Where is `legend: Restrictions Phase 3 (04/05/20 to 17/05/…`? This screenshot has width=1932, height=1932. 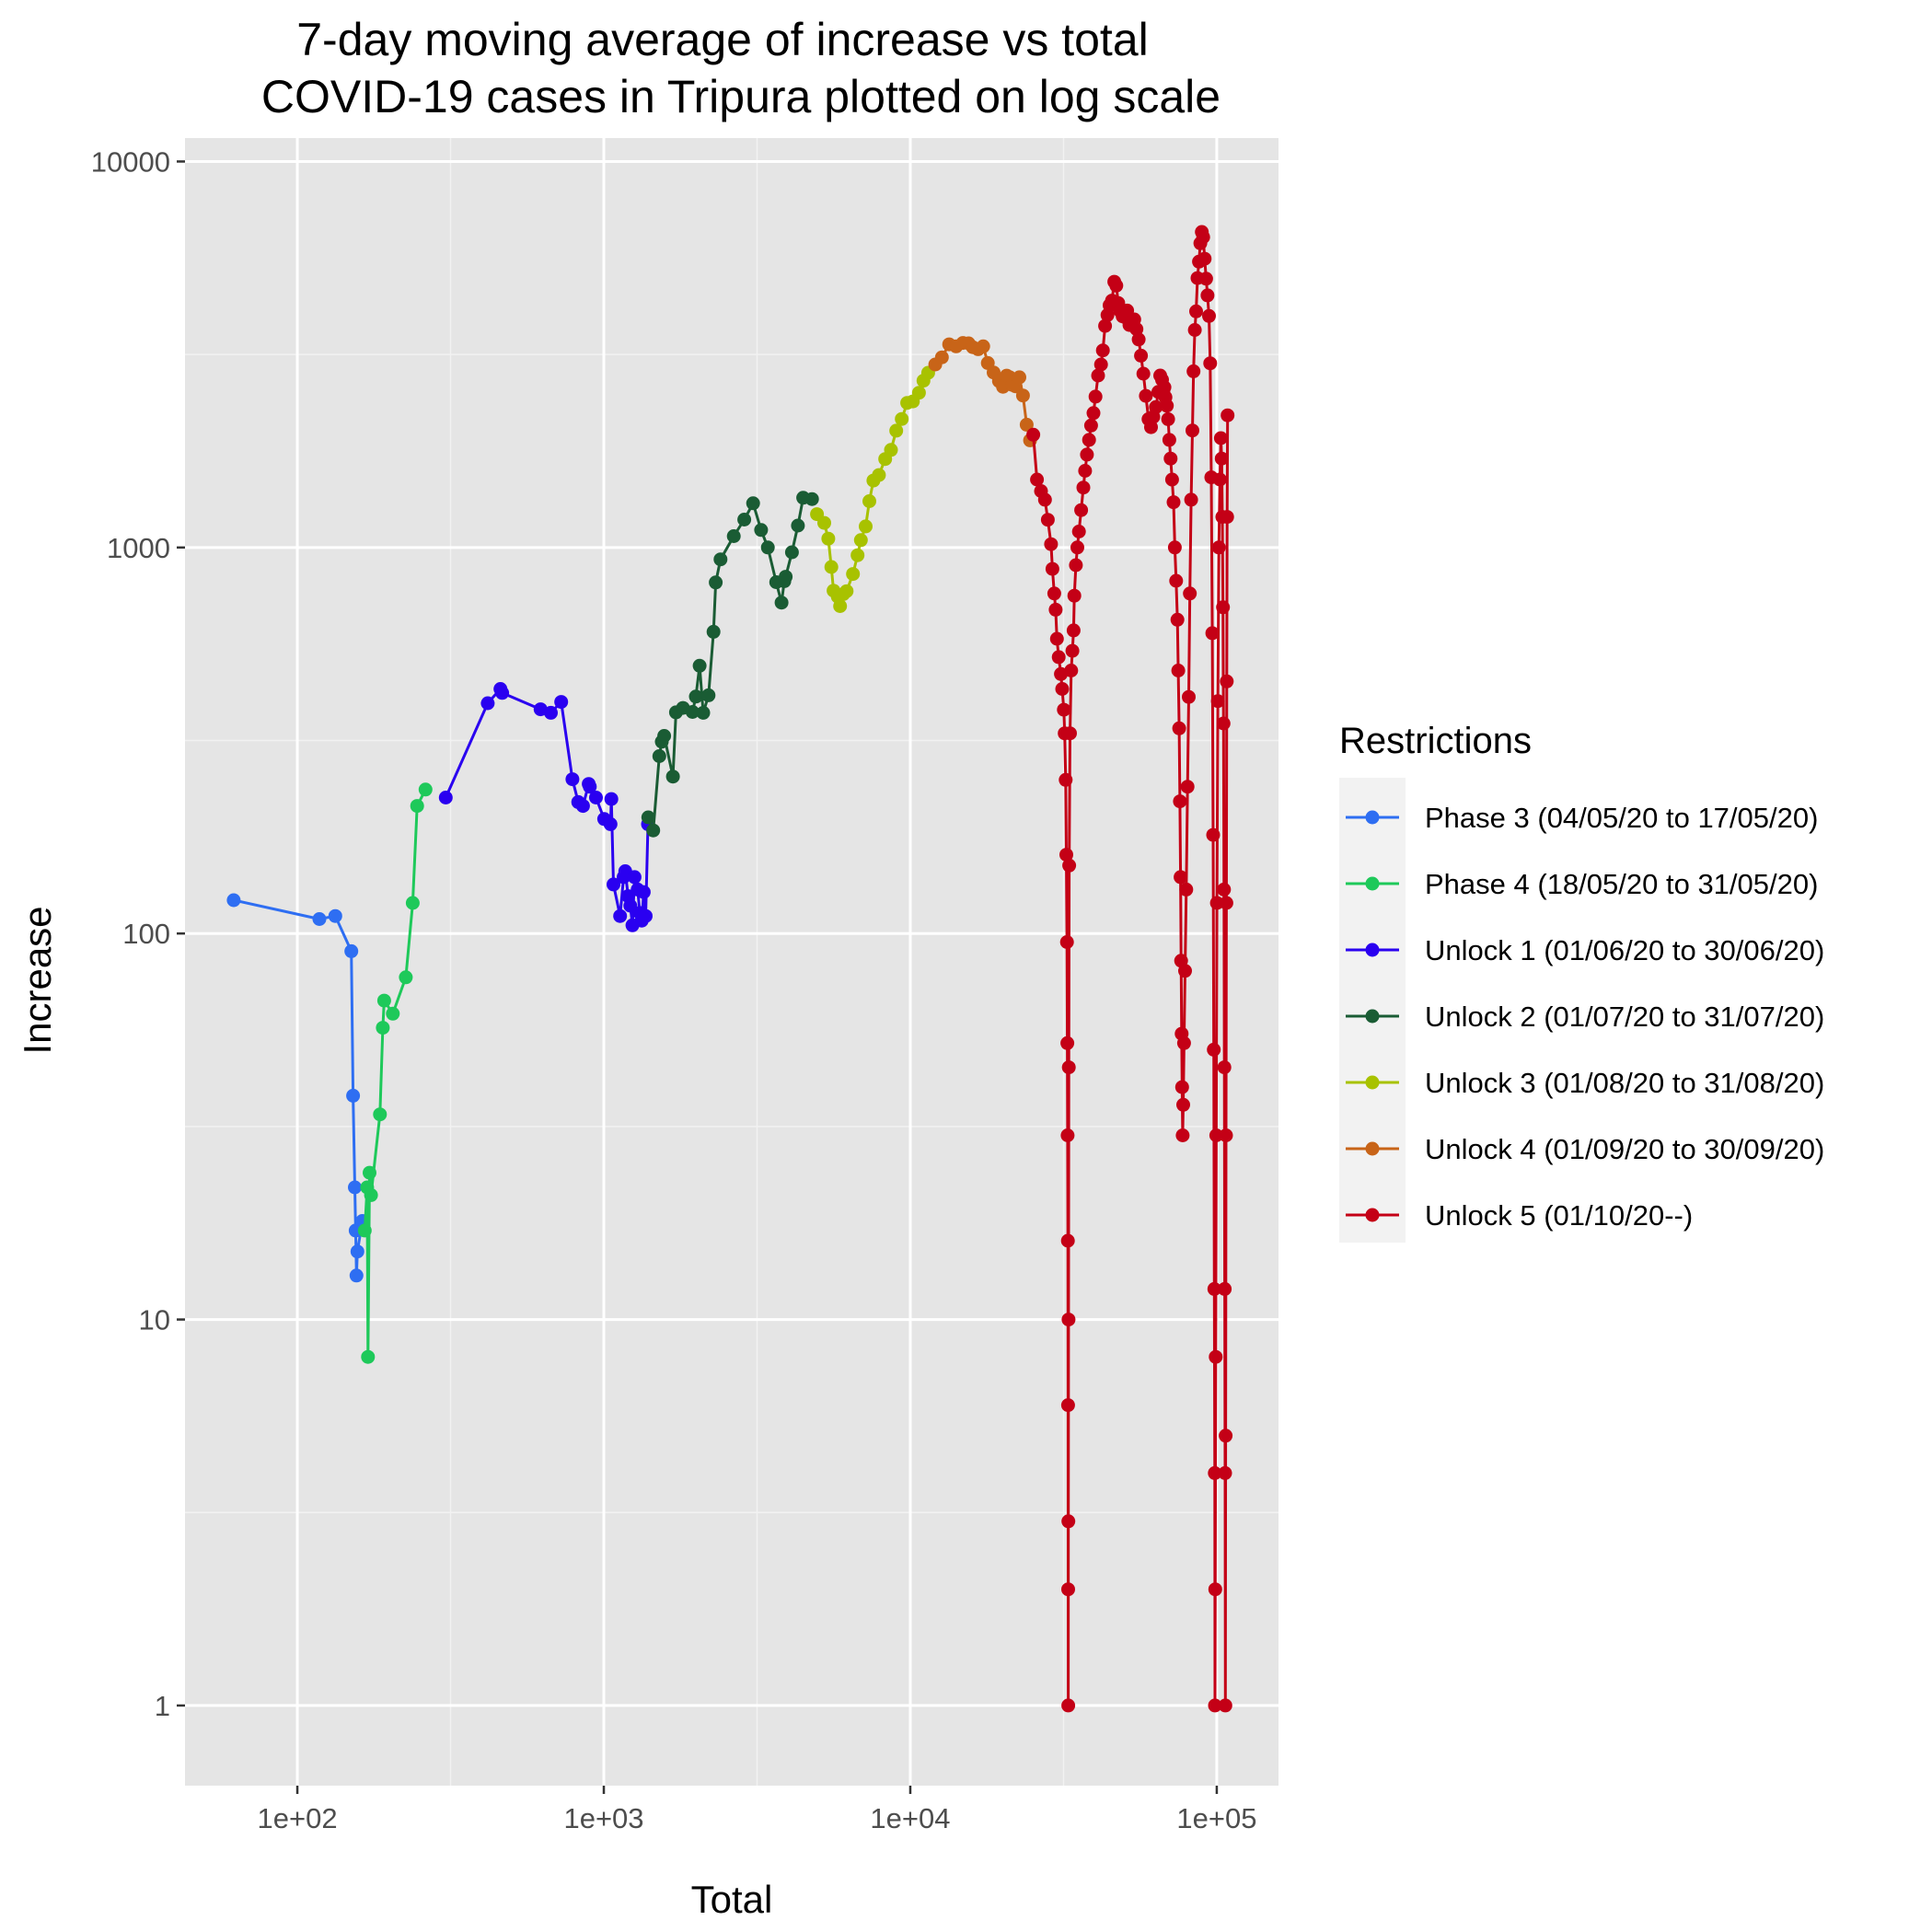
legend: Restrictions Phase 3 (04/05/20 to 17/05/… is located at coordinates (1582, 982).